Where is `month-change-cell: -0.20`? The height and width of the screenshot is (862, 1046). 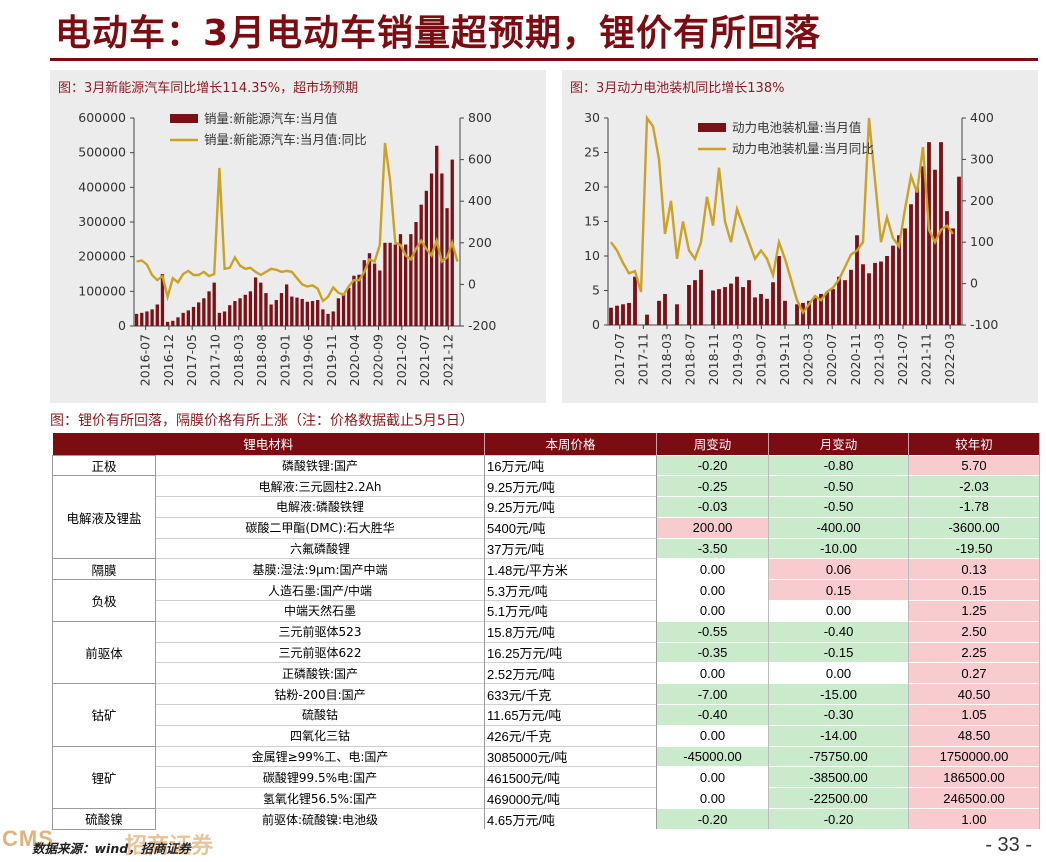 month-change-cell: -0.20 is located at coordinates (839, 819).